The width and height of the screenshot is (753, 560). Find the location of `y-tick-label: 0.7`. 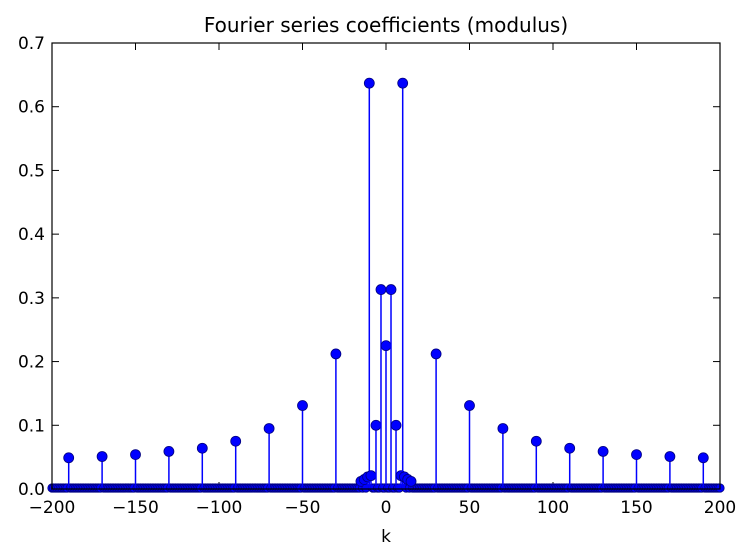

y-tick-label: 0.7 is located at coordinates (31, 44).